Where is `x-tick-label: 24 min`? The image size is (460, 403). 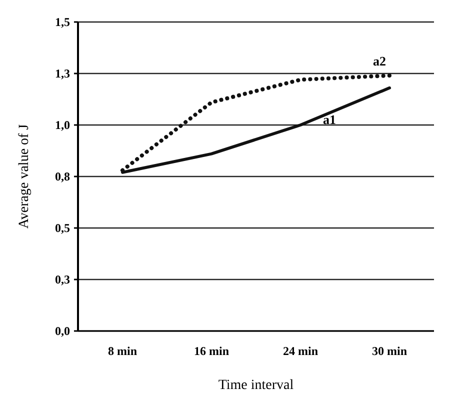
x-tick-label: 24 min is located at coordinates (300, 351).